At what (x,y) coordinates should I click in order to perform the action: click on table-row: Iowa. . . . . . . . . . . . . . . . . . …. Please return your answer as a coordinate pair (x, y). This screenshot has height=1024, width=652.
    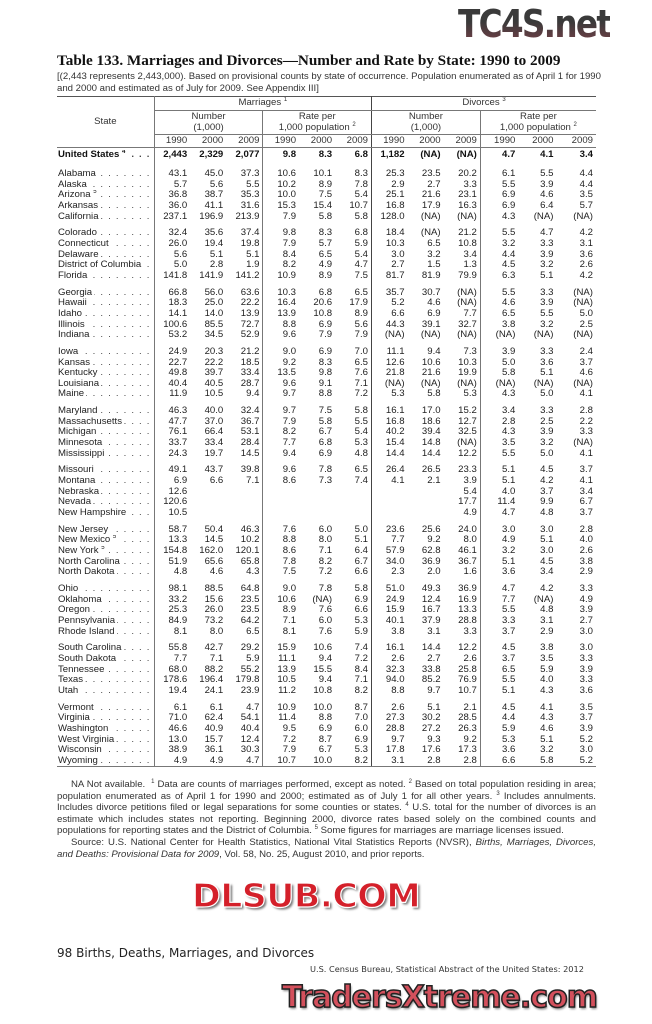
    Looking at the image, I should click on (326, 352).